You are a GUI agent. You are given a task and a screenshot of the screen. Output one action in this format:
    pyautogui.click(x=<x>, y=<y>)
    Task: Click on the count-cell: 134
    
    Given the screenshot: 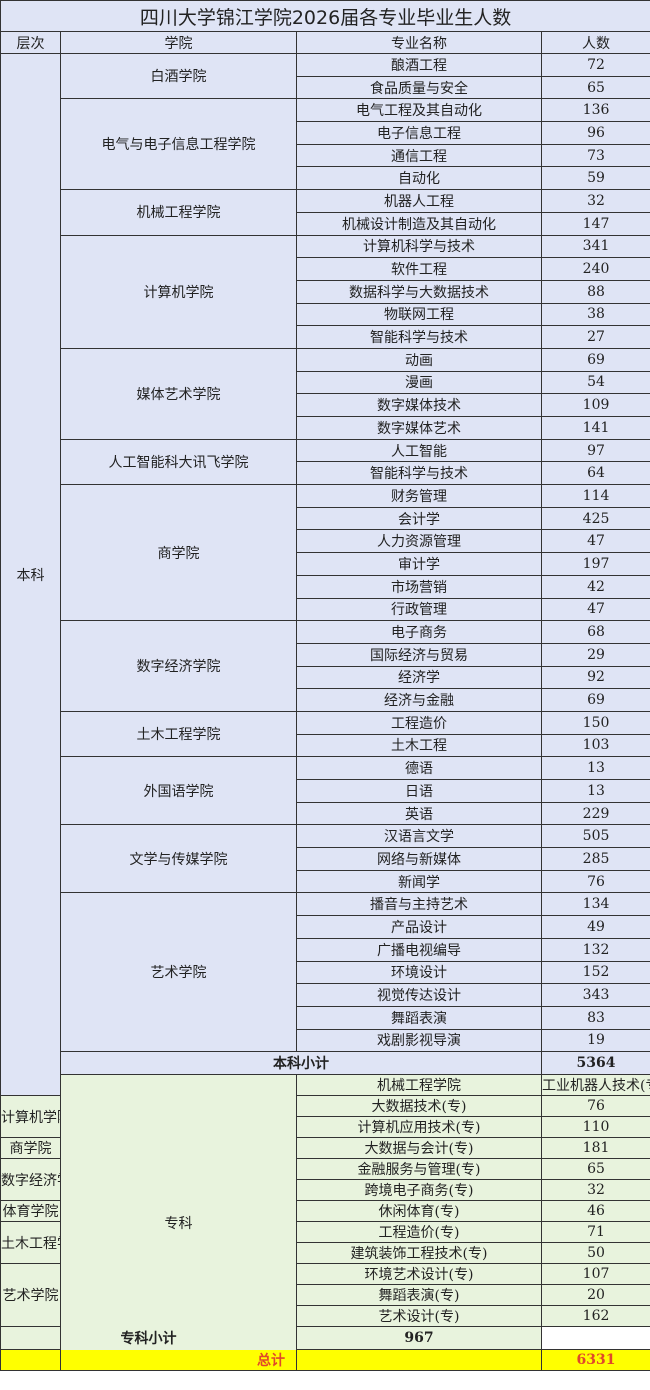 What is the action you would take?
    pyautogui.click(x=595, y=904)
    